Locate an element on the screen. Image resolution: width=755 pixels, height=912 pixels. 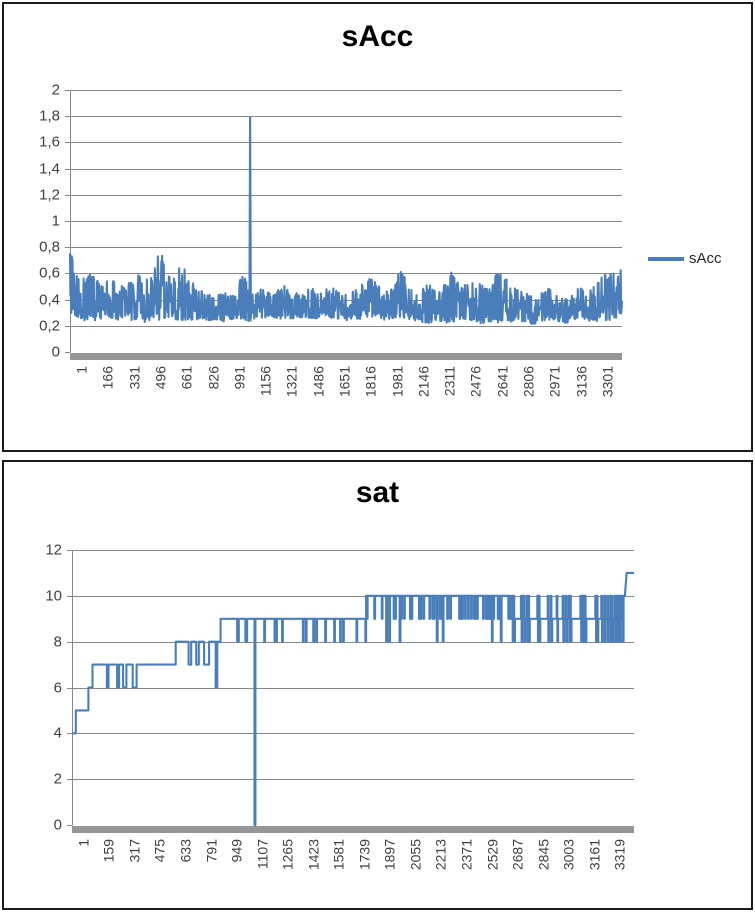
svg-text: 10 is located at coordinates (53, 595).